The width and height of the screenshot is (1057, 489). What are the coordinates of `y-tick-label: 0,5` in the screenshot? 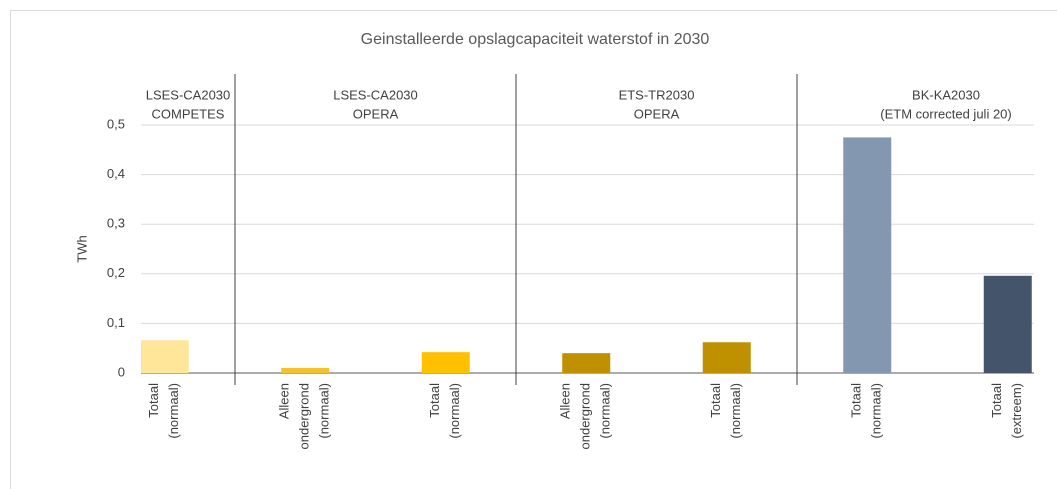 It's located at (116, 123).